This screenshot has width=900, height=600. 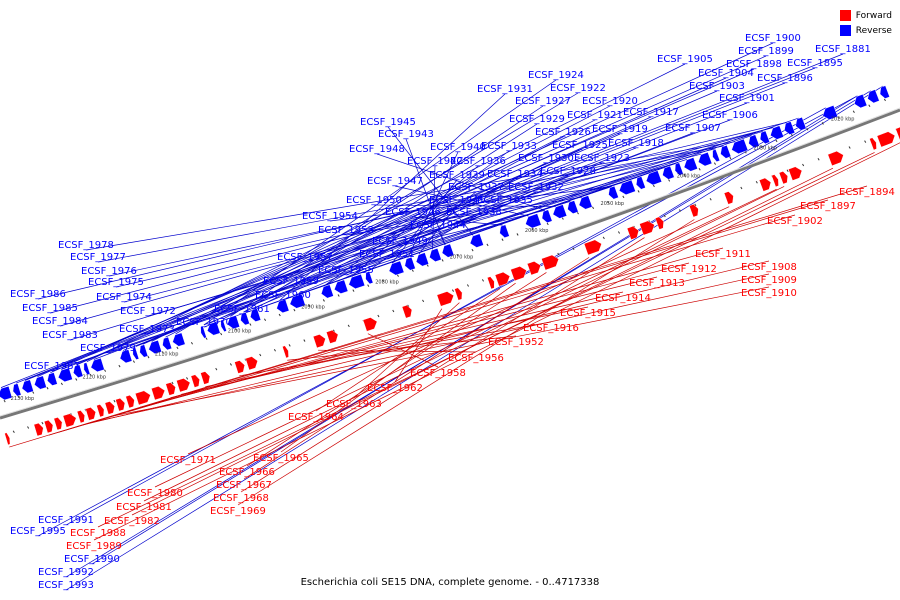 What do you see at coordinates (38, 531) in the screenshot?
I see `reverse-gene-label: ECSF_1995` at bounding box center [38, 531].